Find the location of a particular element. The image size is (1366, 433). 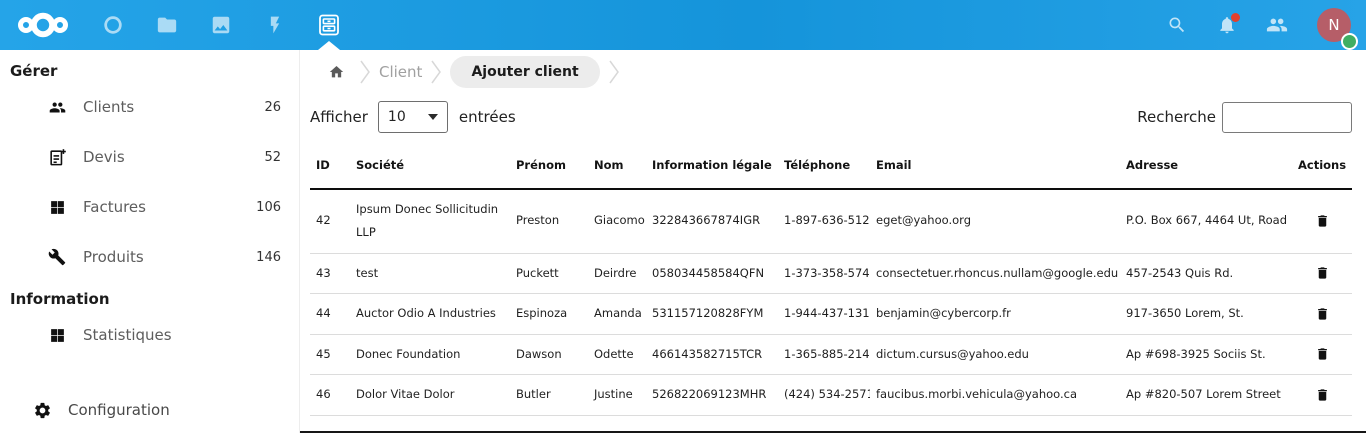

cell-id: 45 is located at coordinates (330, 355).